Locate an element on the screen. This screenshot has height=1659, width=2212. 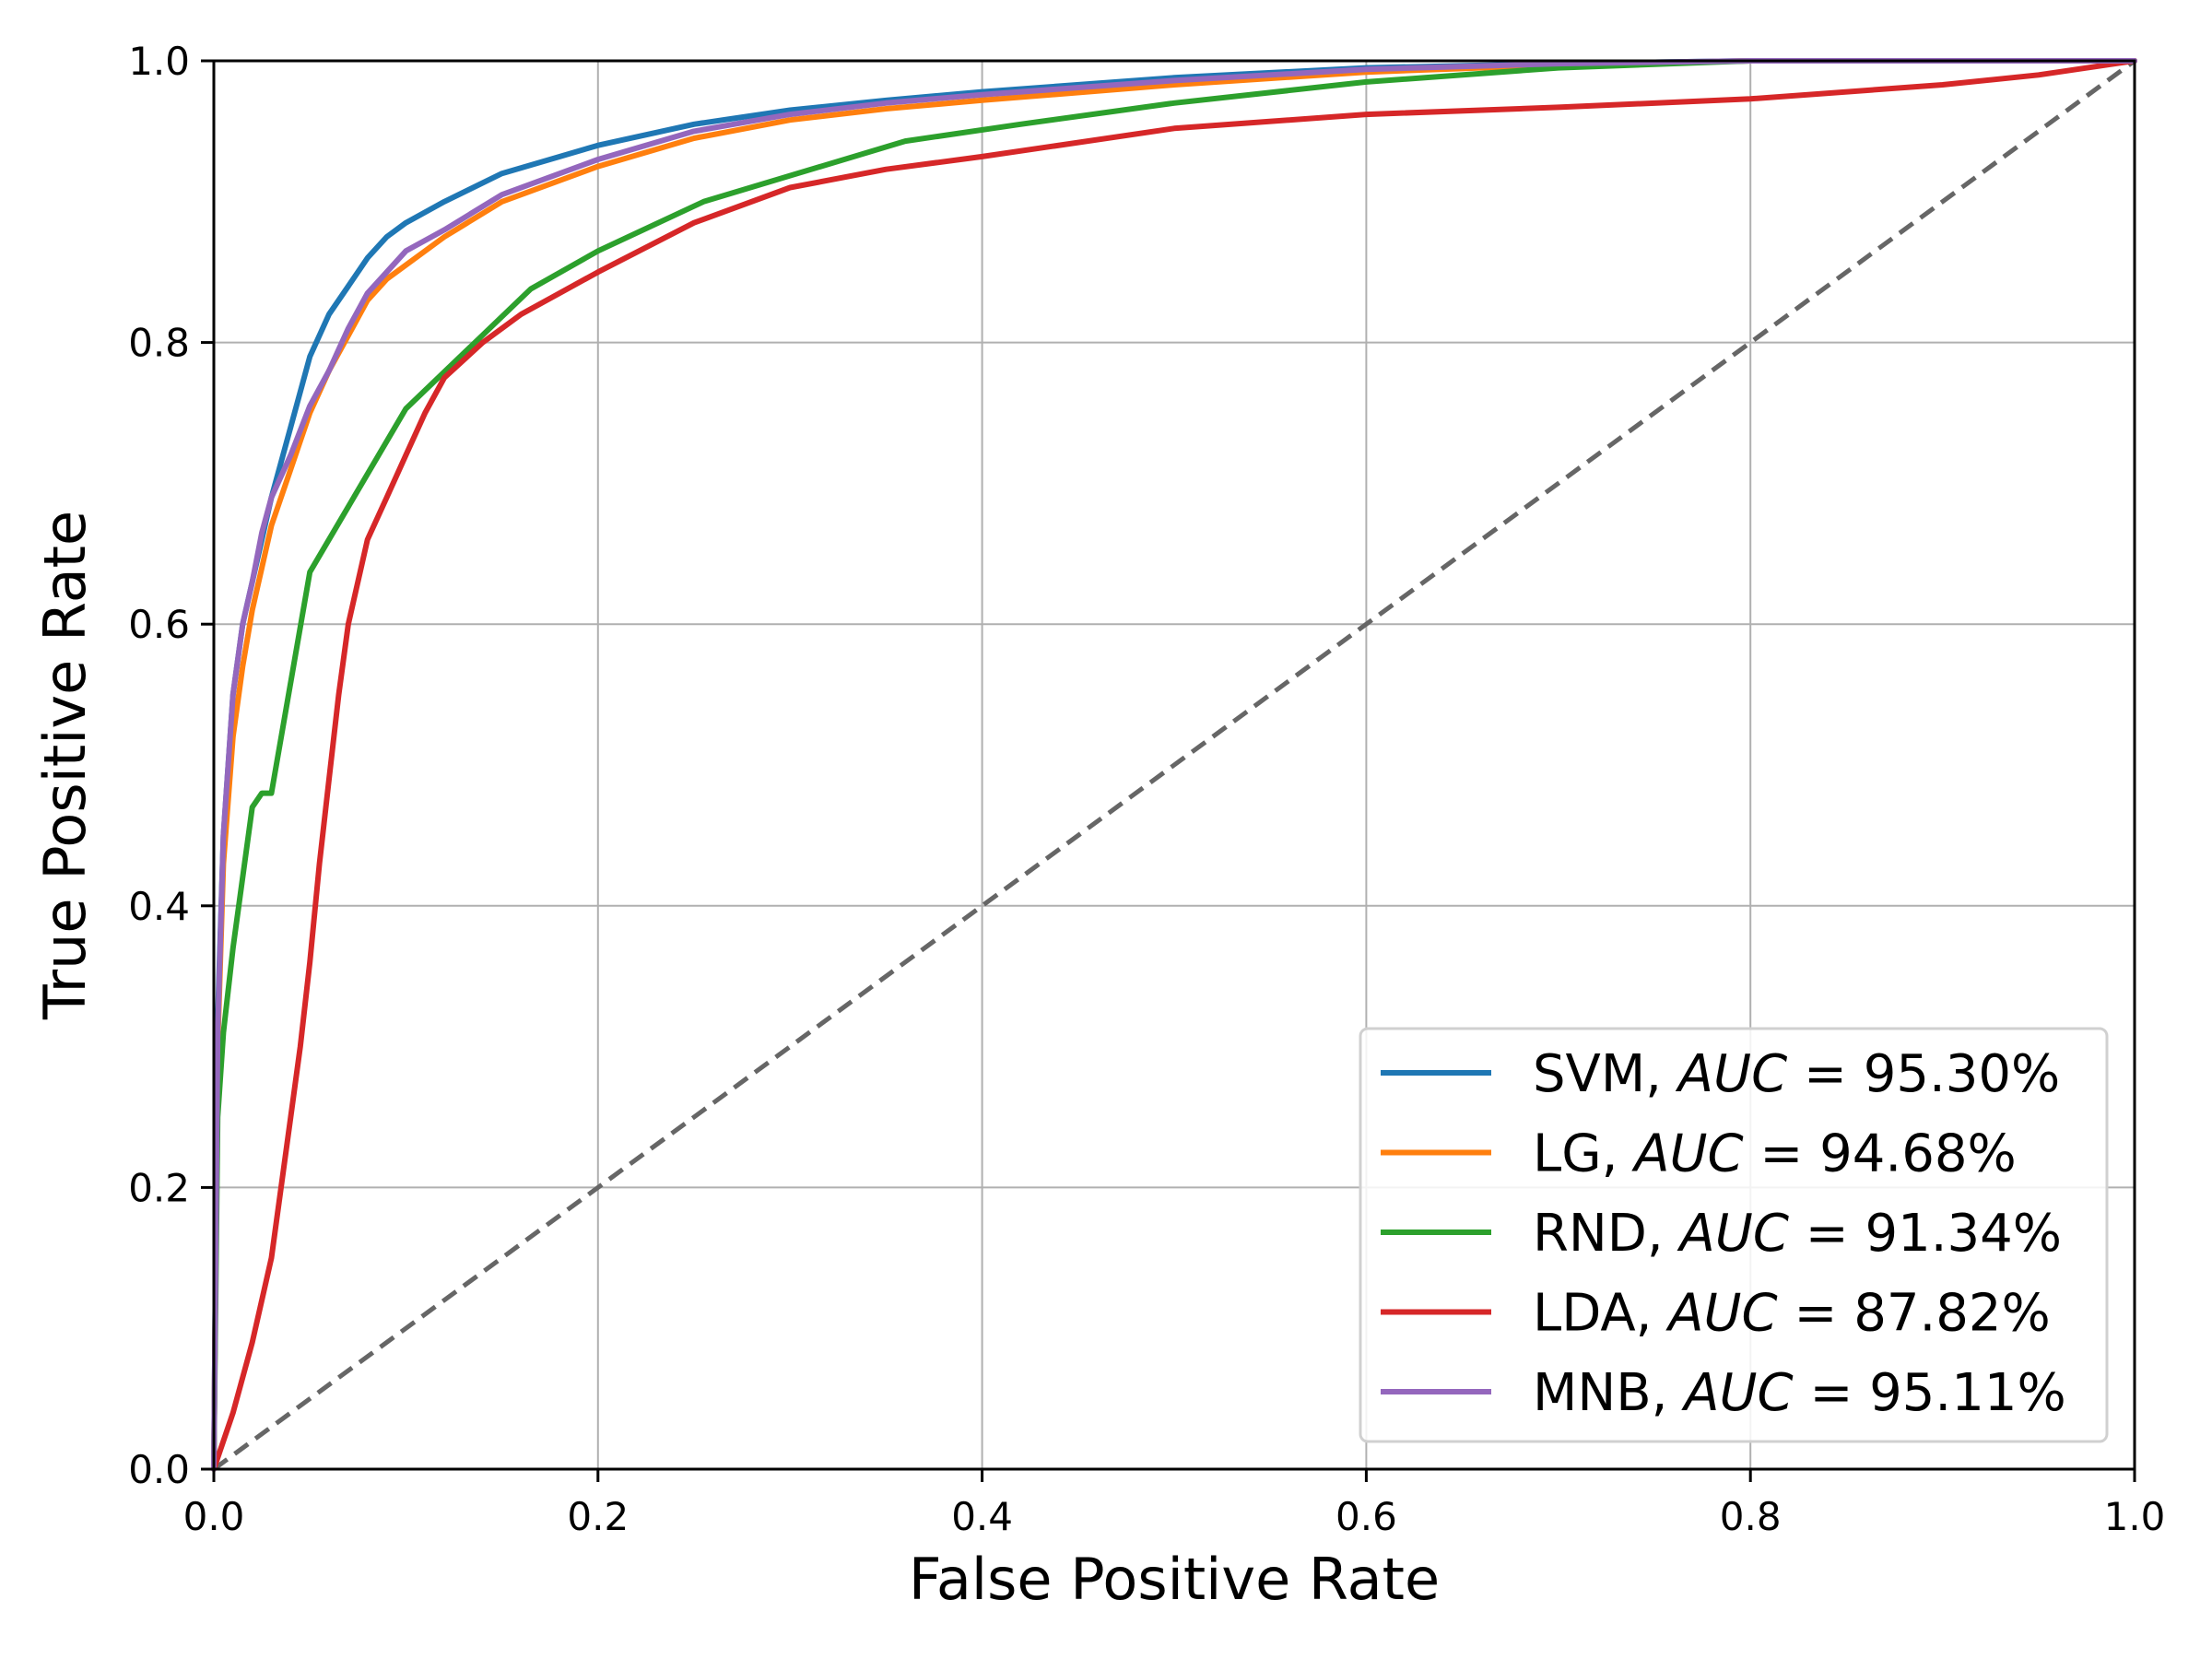
x-tick-label: 1.0 is located at coordinates (2135, 1516).